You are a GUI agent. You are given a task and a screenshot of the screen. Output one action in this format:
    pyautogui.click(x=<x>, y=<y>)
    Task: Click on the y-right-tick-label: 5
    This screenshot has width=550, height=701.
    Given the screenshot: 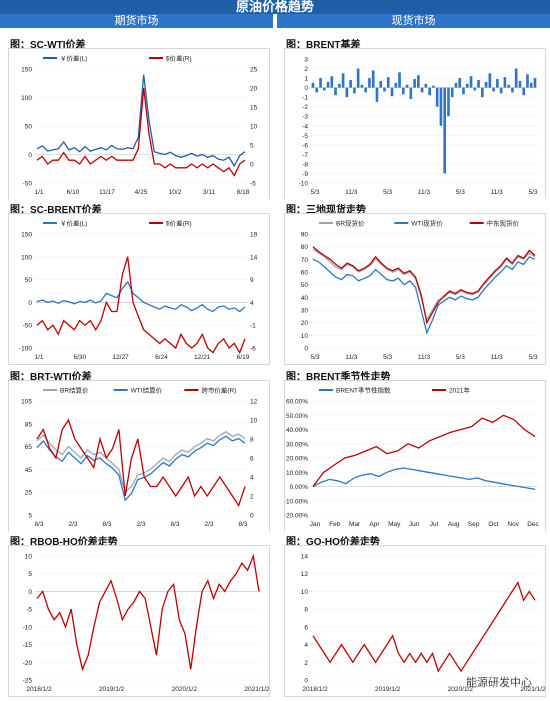 What is the action you would take?
    pyautogui.click(x=252, y=146)
    